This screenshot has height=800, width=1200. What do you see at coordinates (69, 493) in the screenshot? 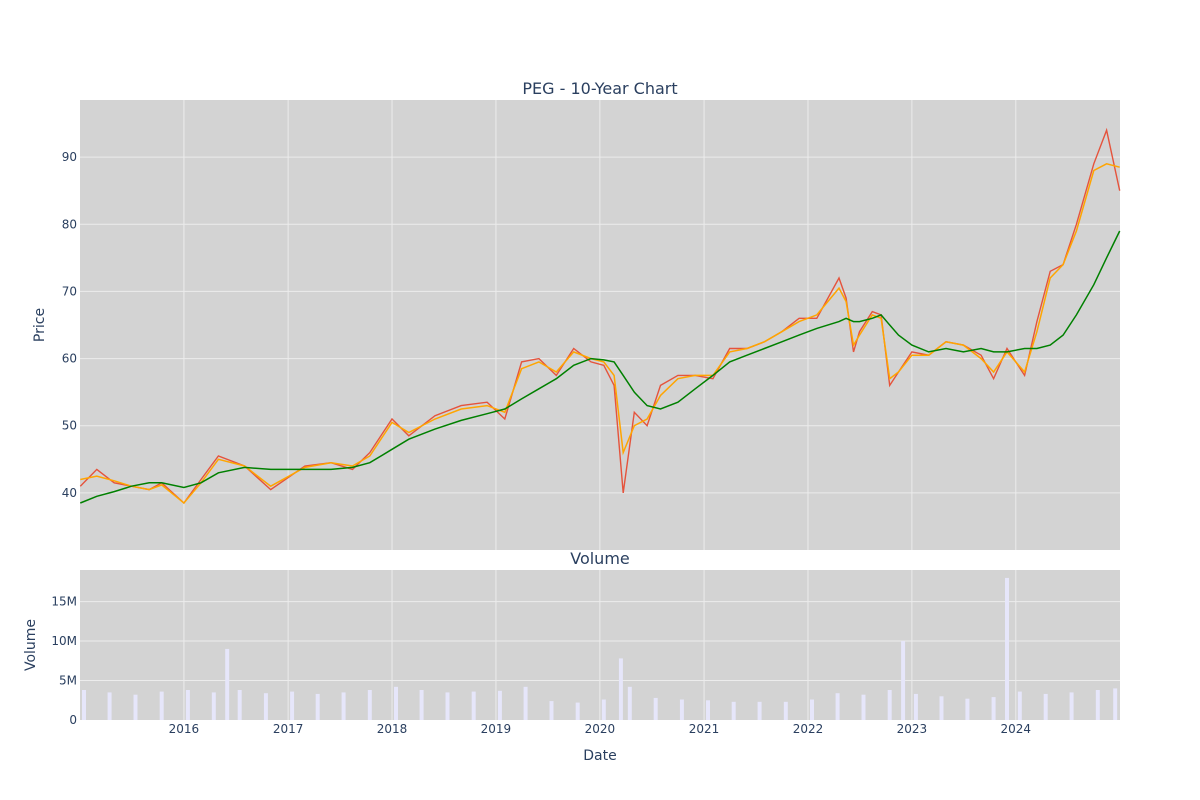
I see `price-y-tick-label: 40` at bounding box center [69, 493].